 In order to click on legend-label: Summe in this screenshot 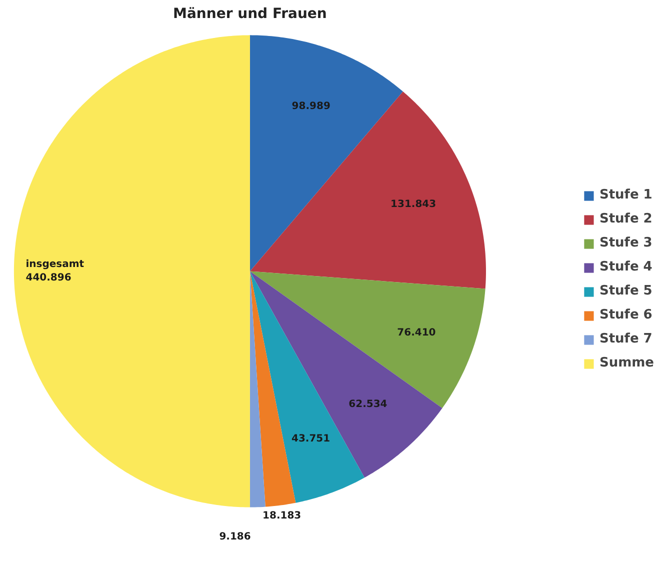, I will do `click(626, 363)`.